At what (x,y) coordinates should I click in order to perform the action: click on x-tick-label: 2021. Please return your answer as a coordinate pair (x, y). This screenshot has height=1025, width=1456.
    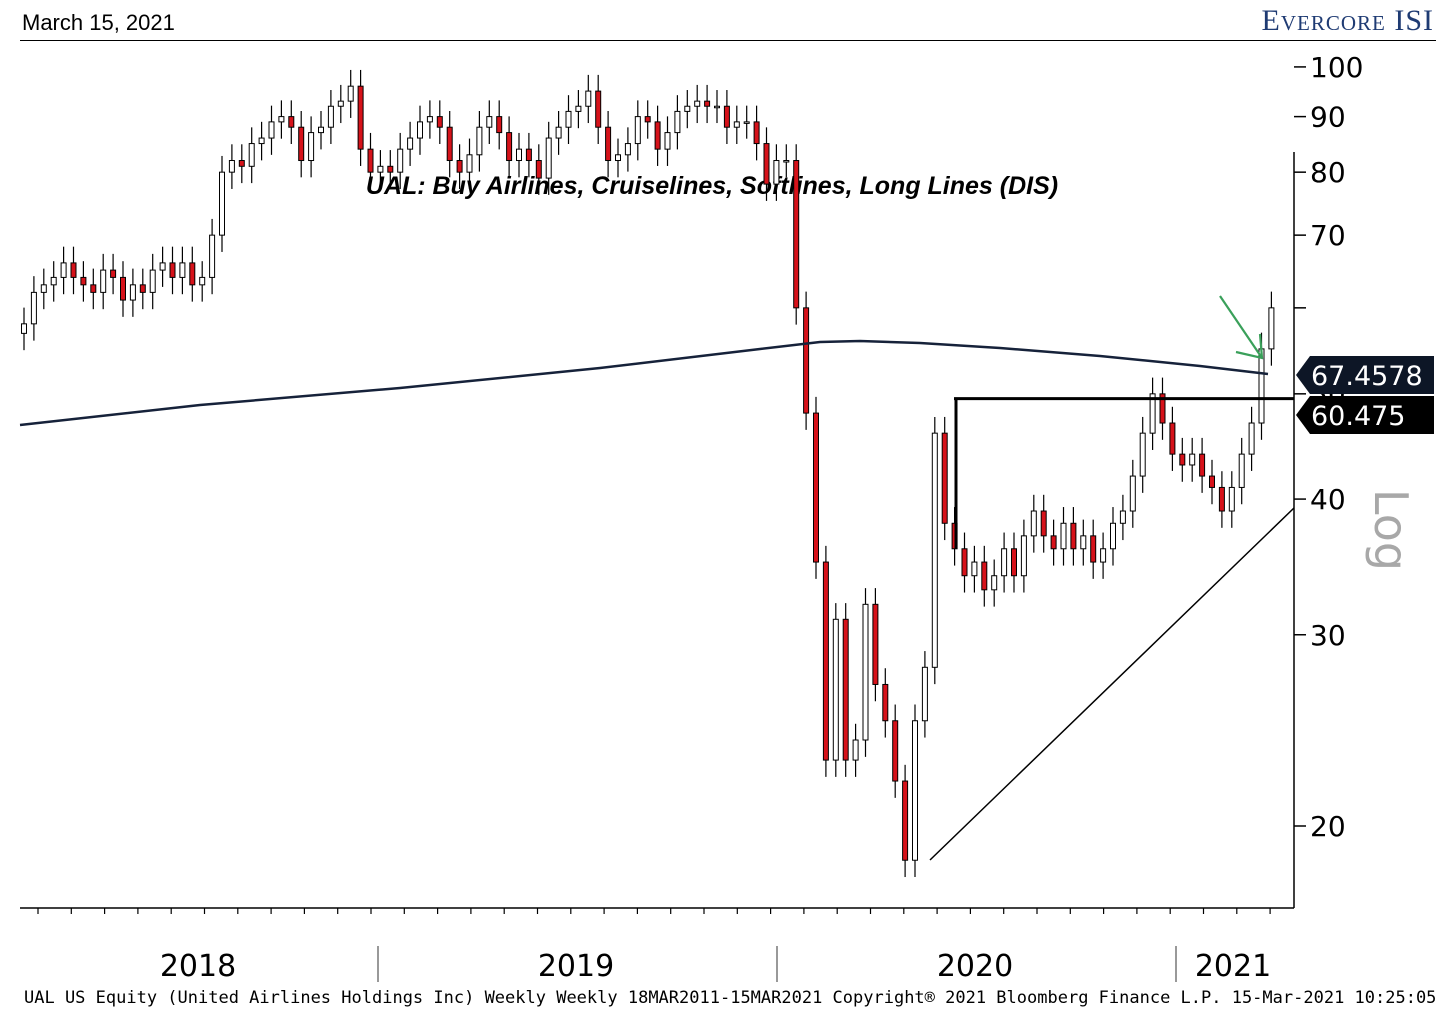
    Looking at the image, I should click on (1233, 966).